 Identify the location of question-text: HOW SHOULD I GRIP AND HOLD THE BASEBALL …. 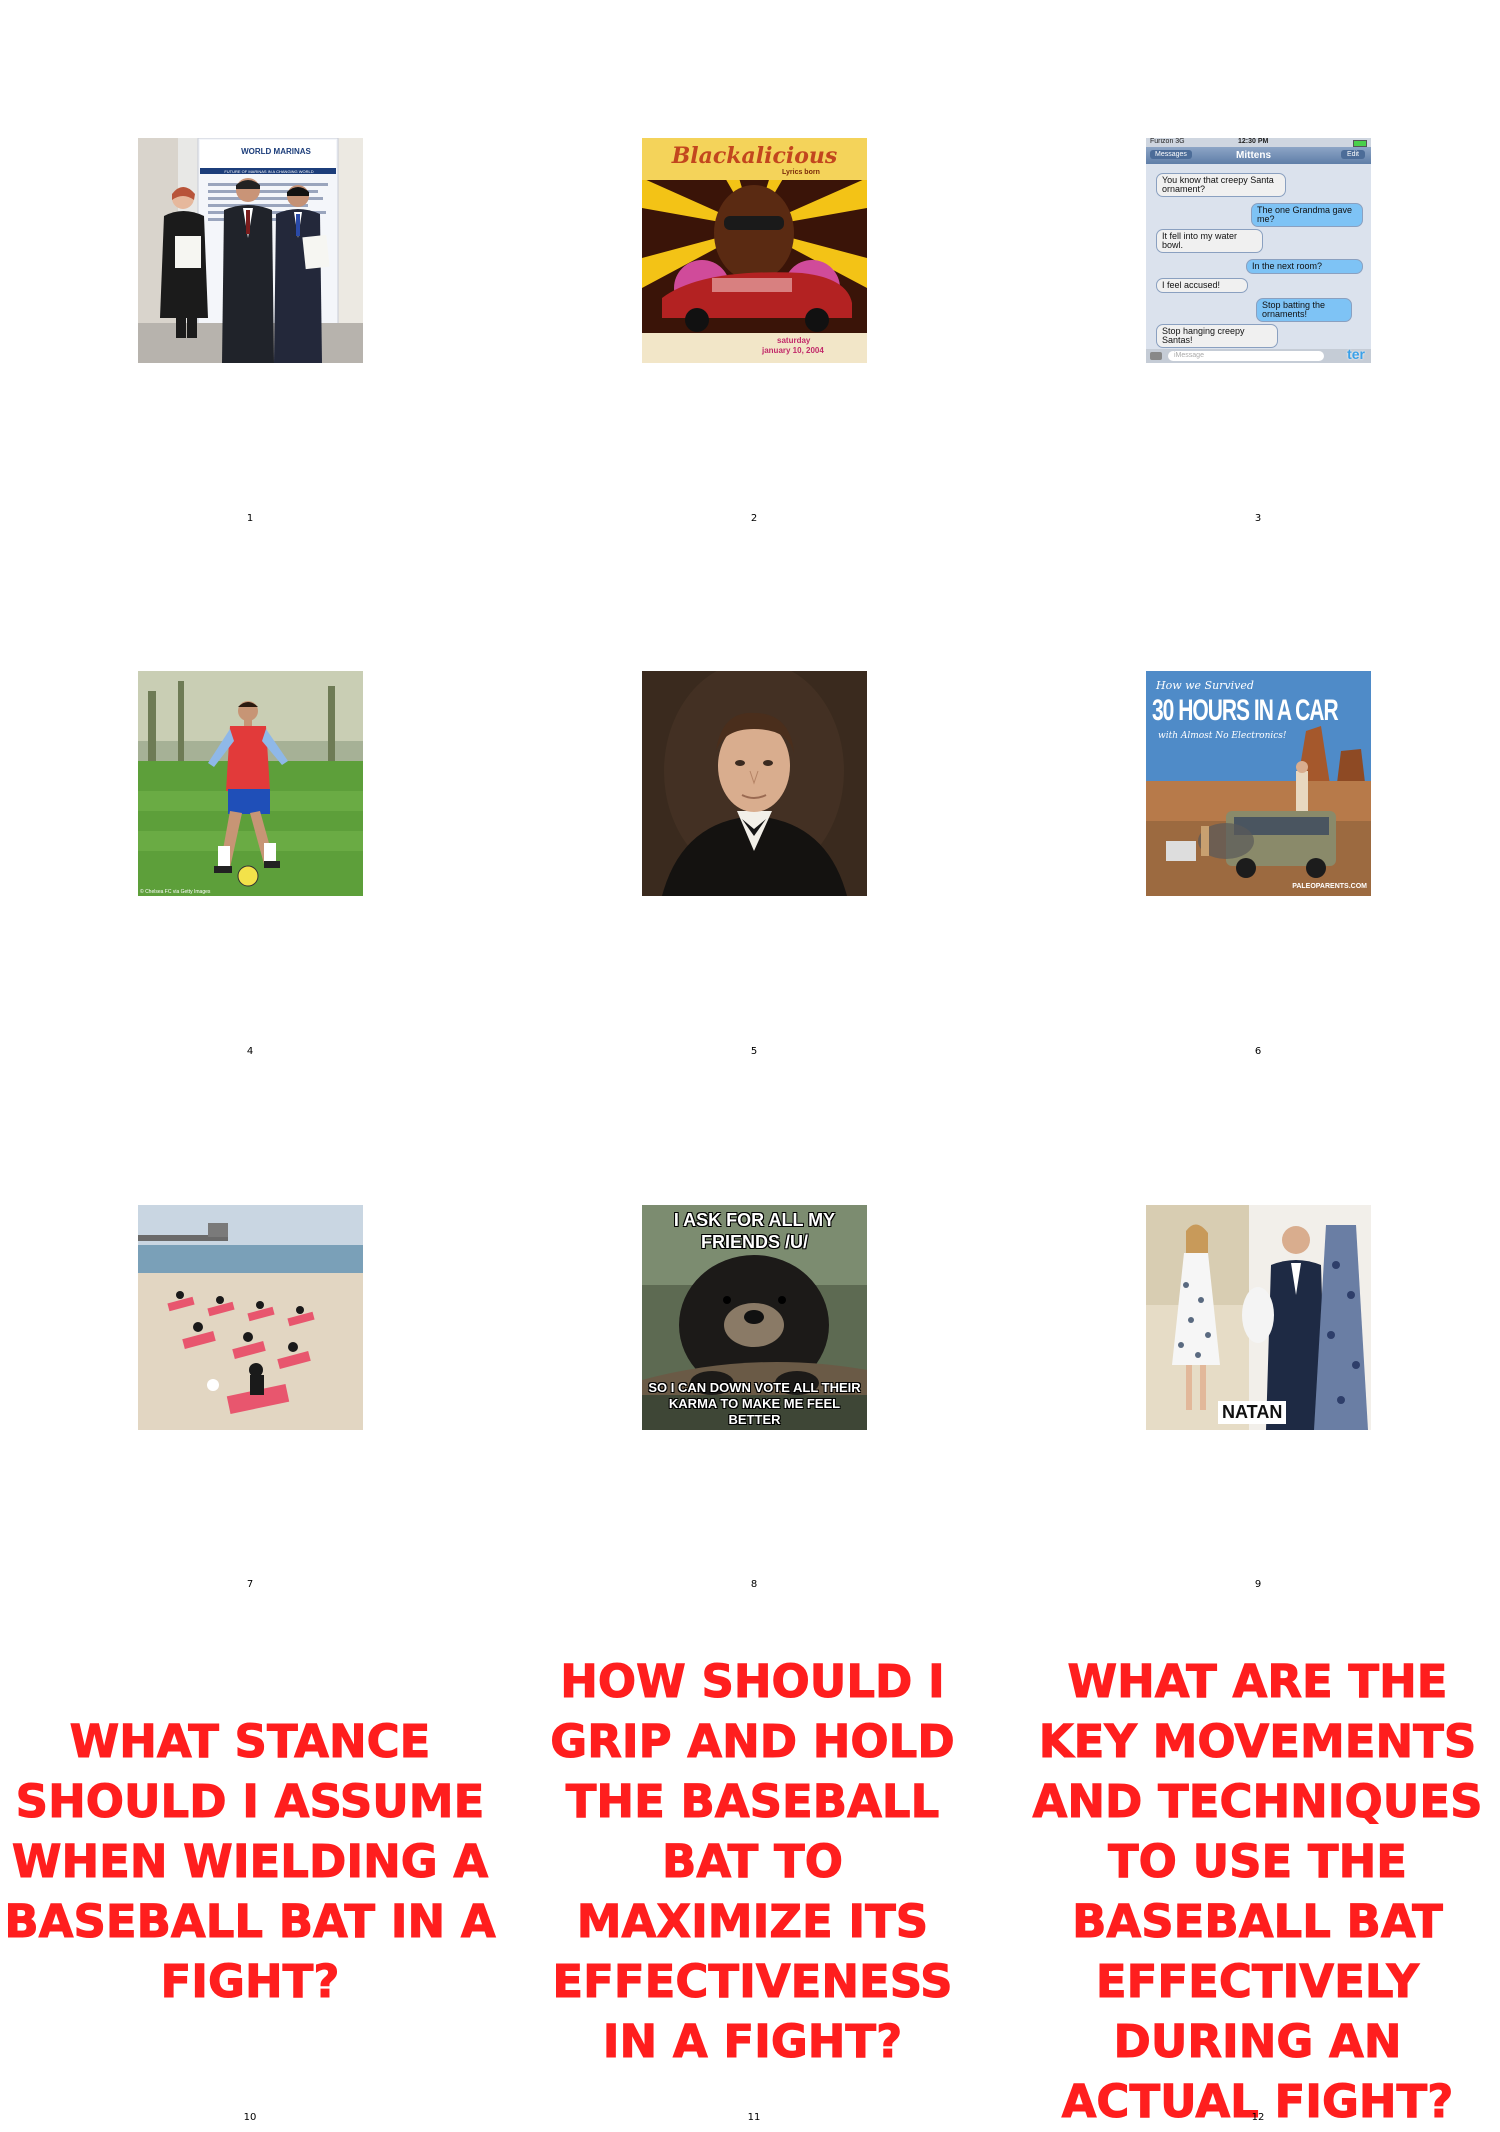
(752, 1862).